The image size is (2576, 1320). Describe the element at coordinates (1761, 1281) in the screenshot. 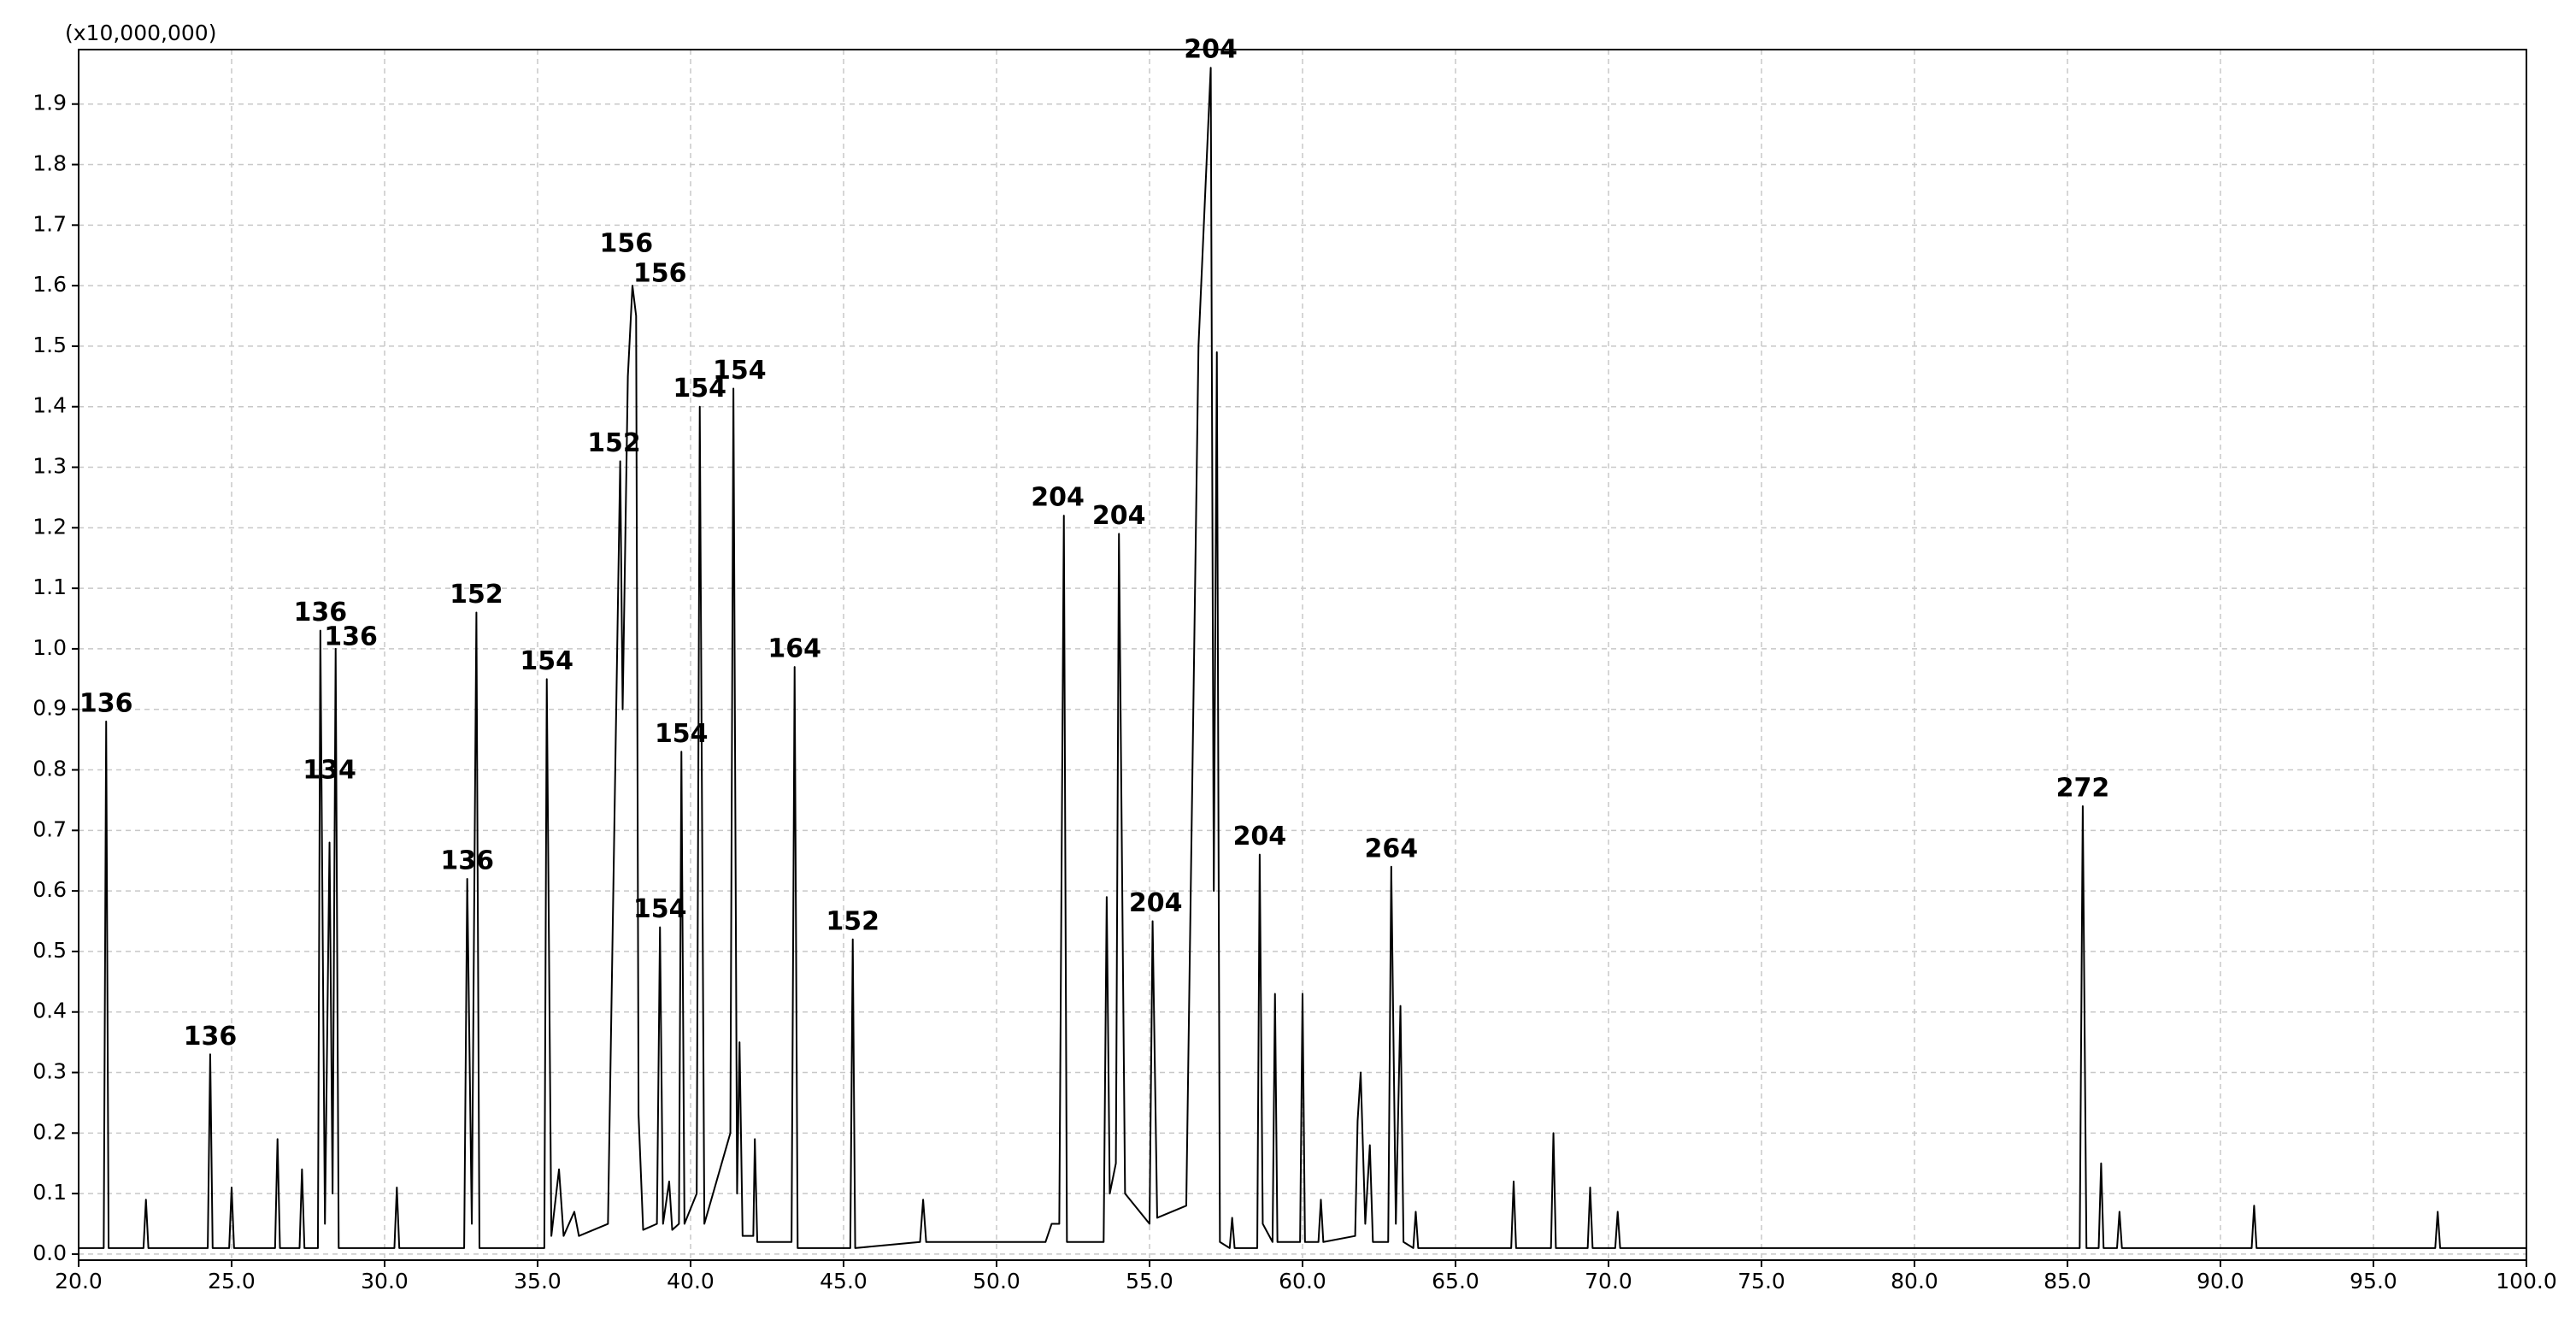

I see `x-tick-label: 75.0` at that location.